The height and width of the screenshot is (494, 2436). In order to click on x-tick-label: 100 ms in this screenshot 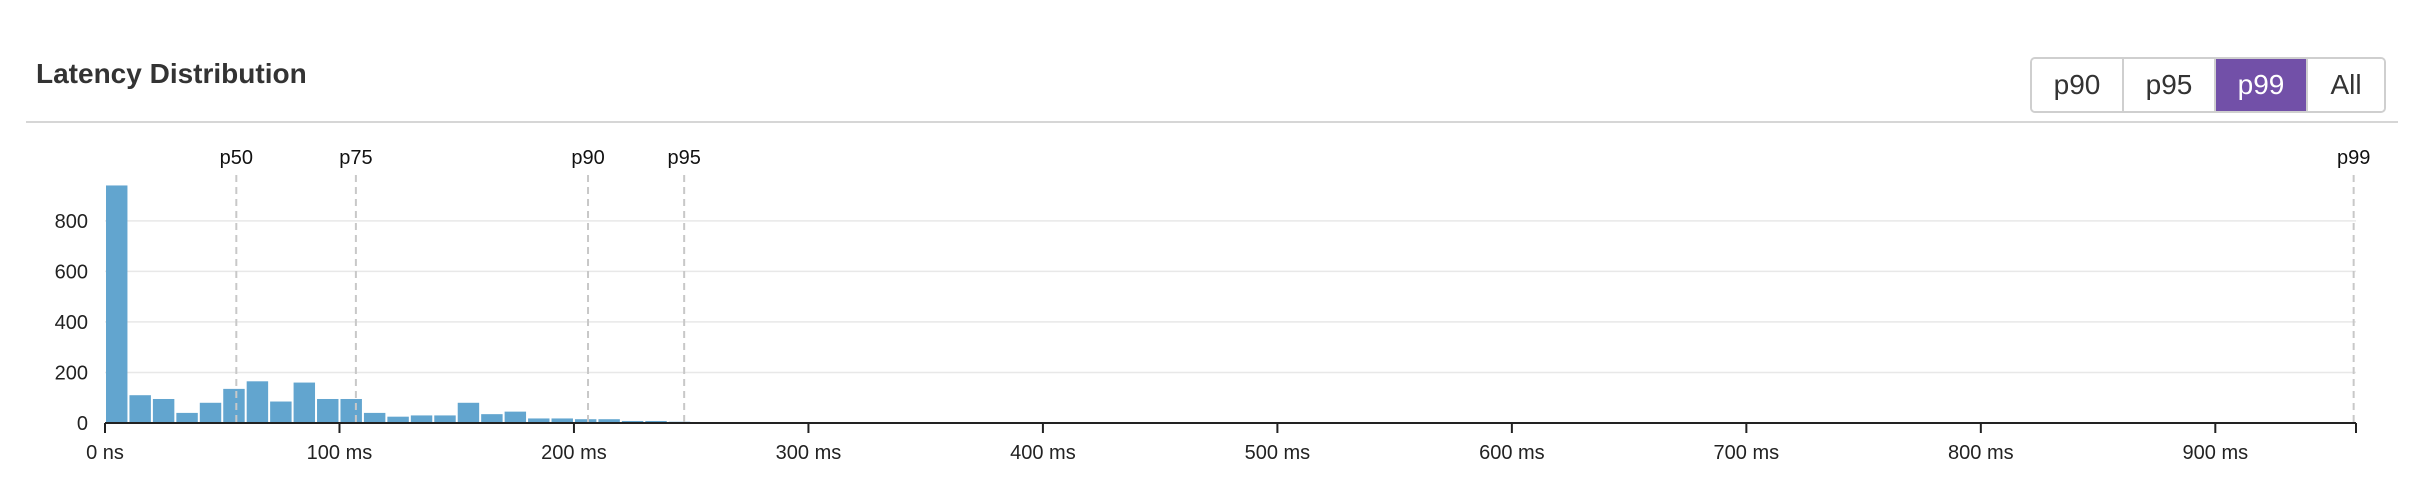, I will do `click(340, 453)`.